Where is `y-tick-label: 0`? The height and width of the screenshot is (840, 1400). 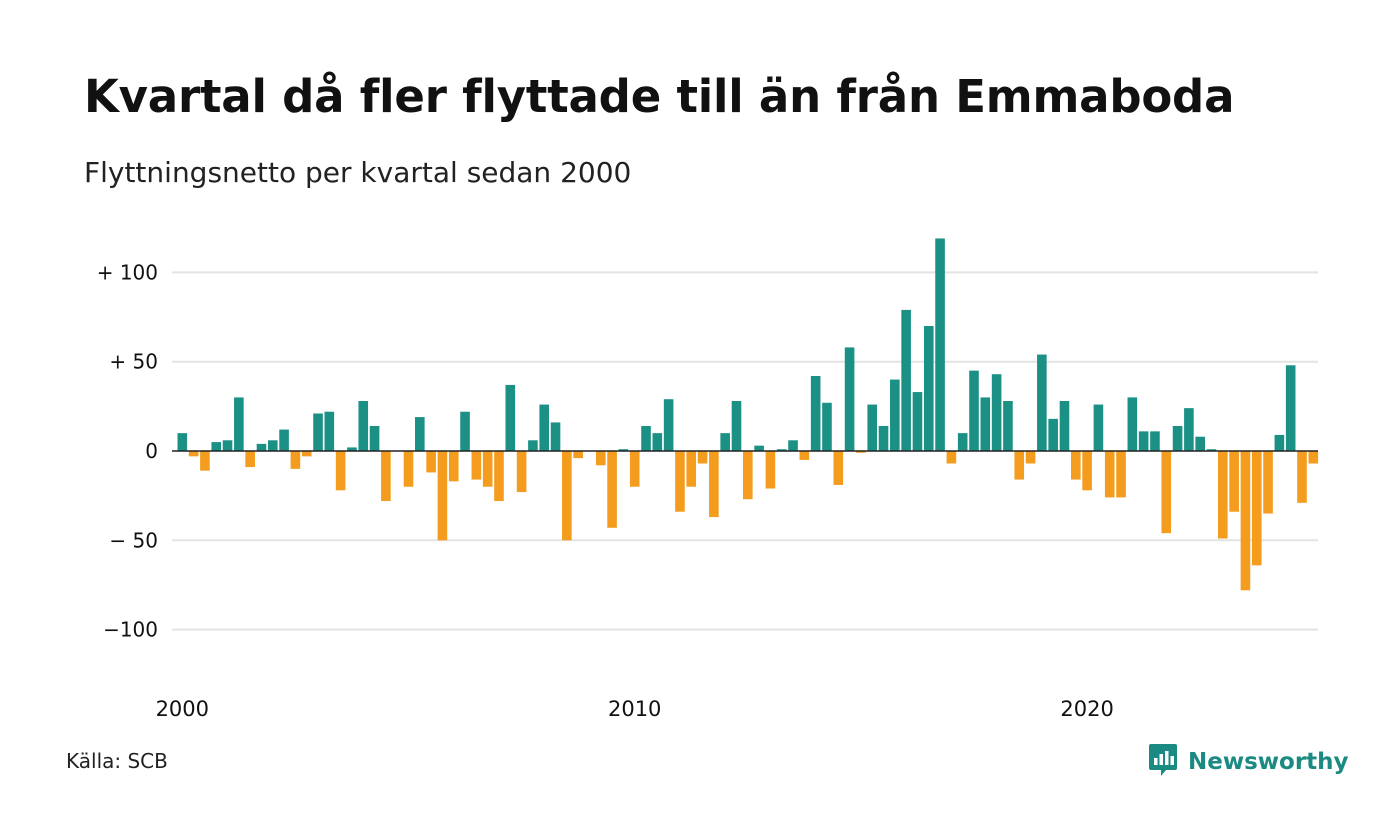
y-tick-label: 0 is located at coordinates (151, 451).